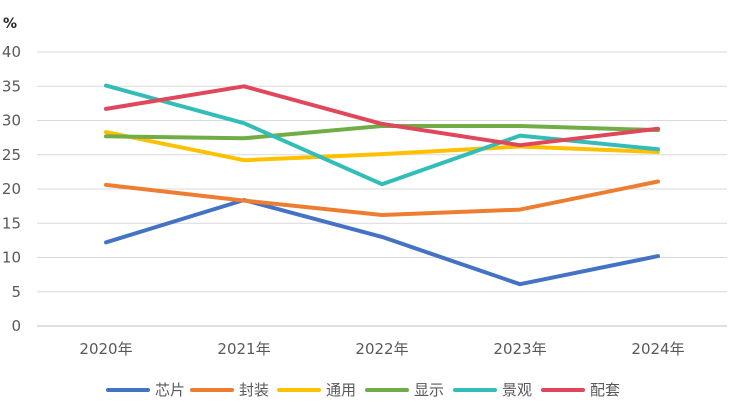 This screenshot has width=736, height=410. I want to click on legend-label: 显示, so click(429, 390).